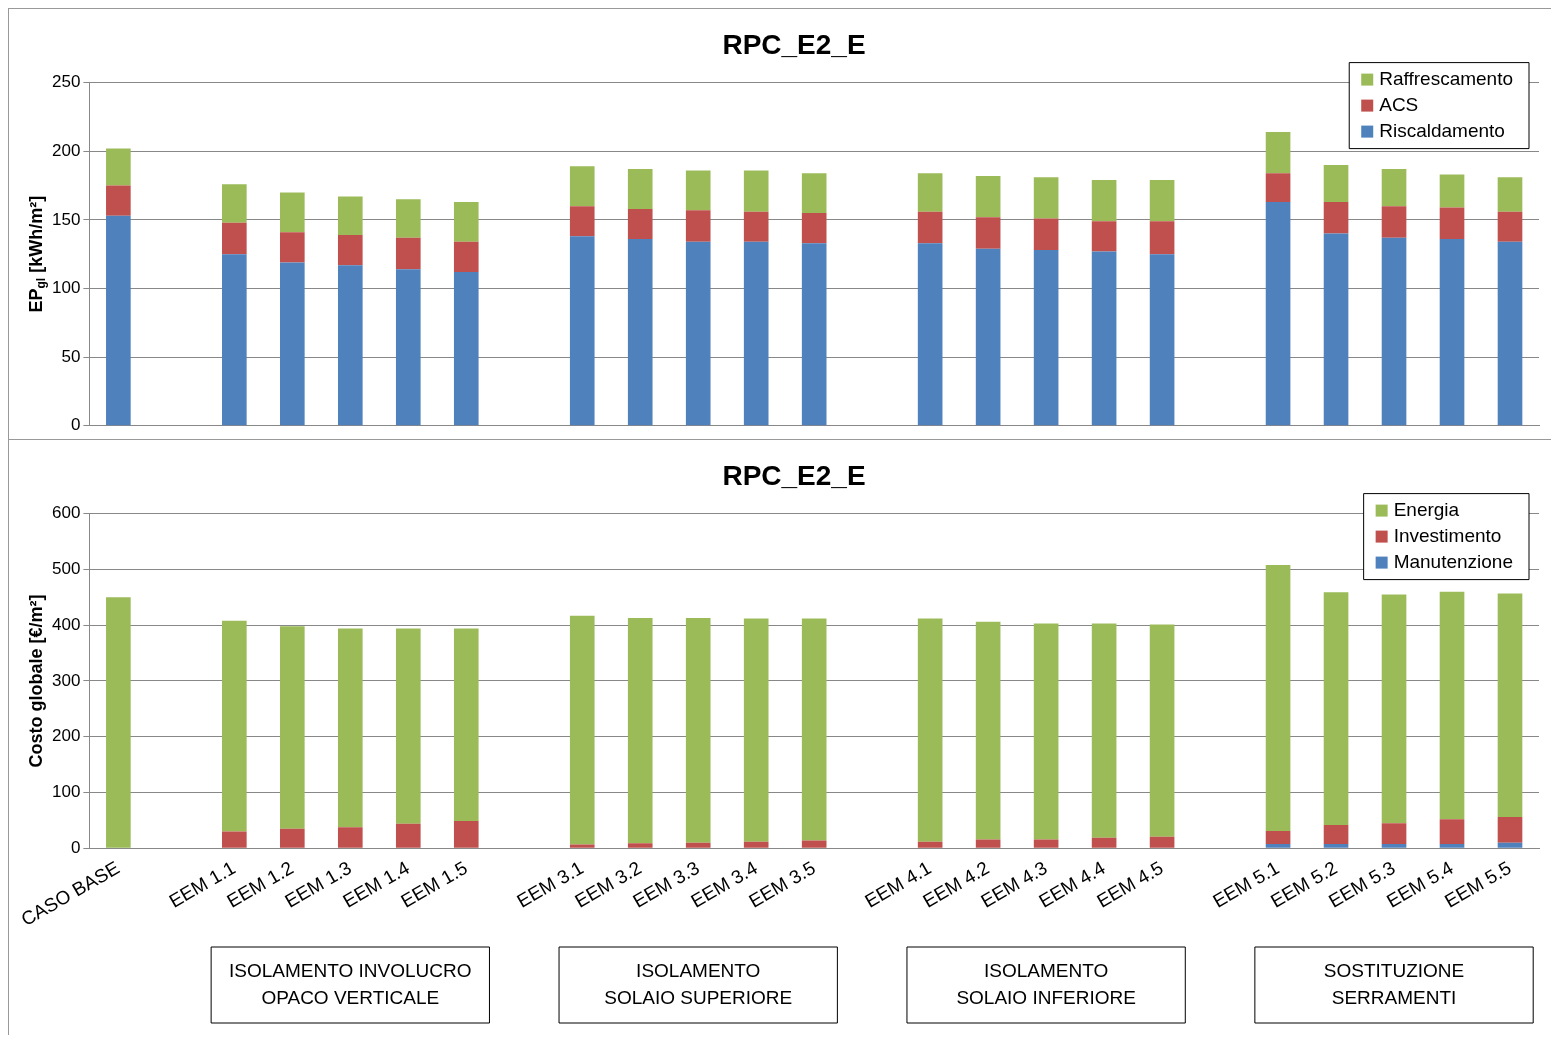 The image size is (1559, 1041). What do you see at coordinates (66, 513) in the screenshot?
I see `y-tick-label: 600` at bounding box center [66, 513].